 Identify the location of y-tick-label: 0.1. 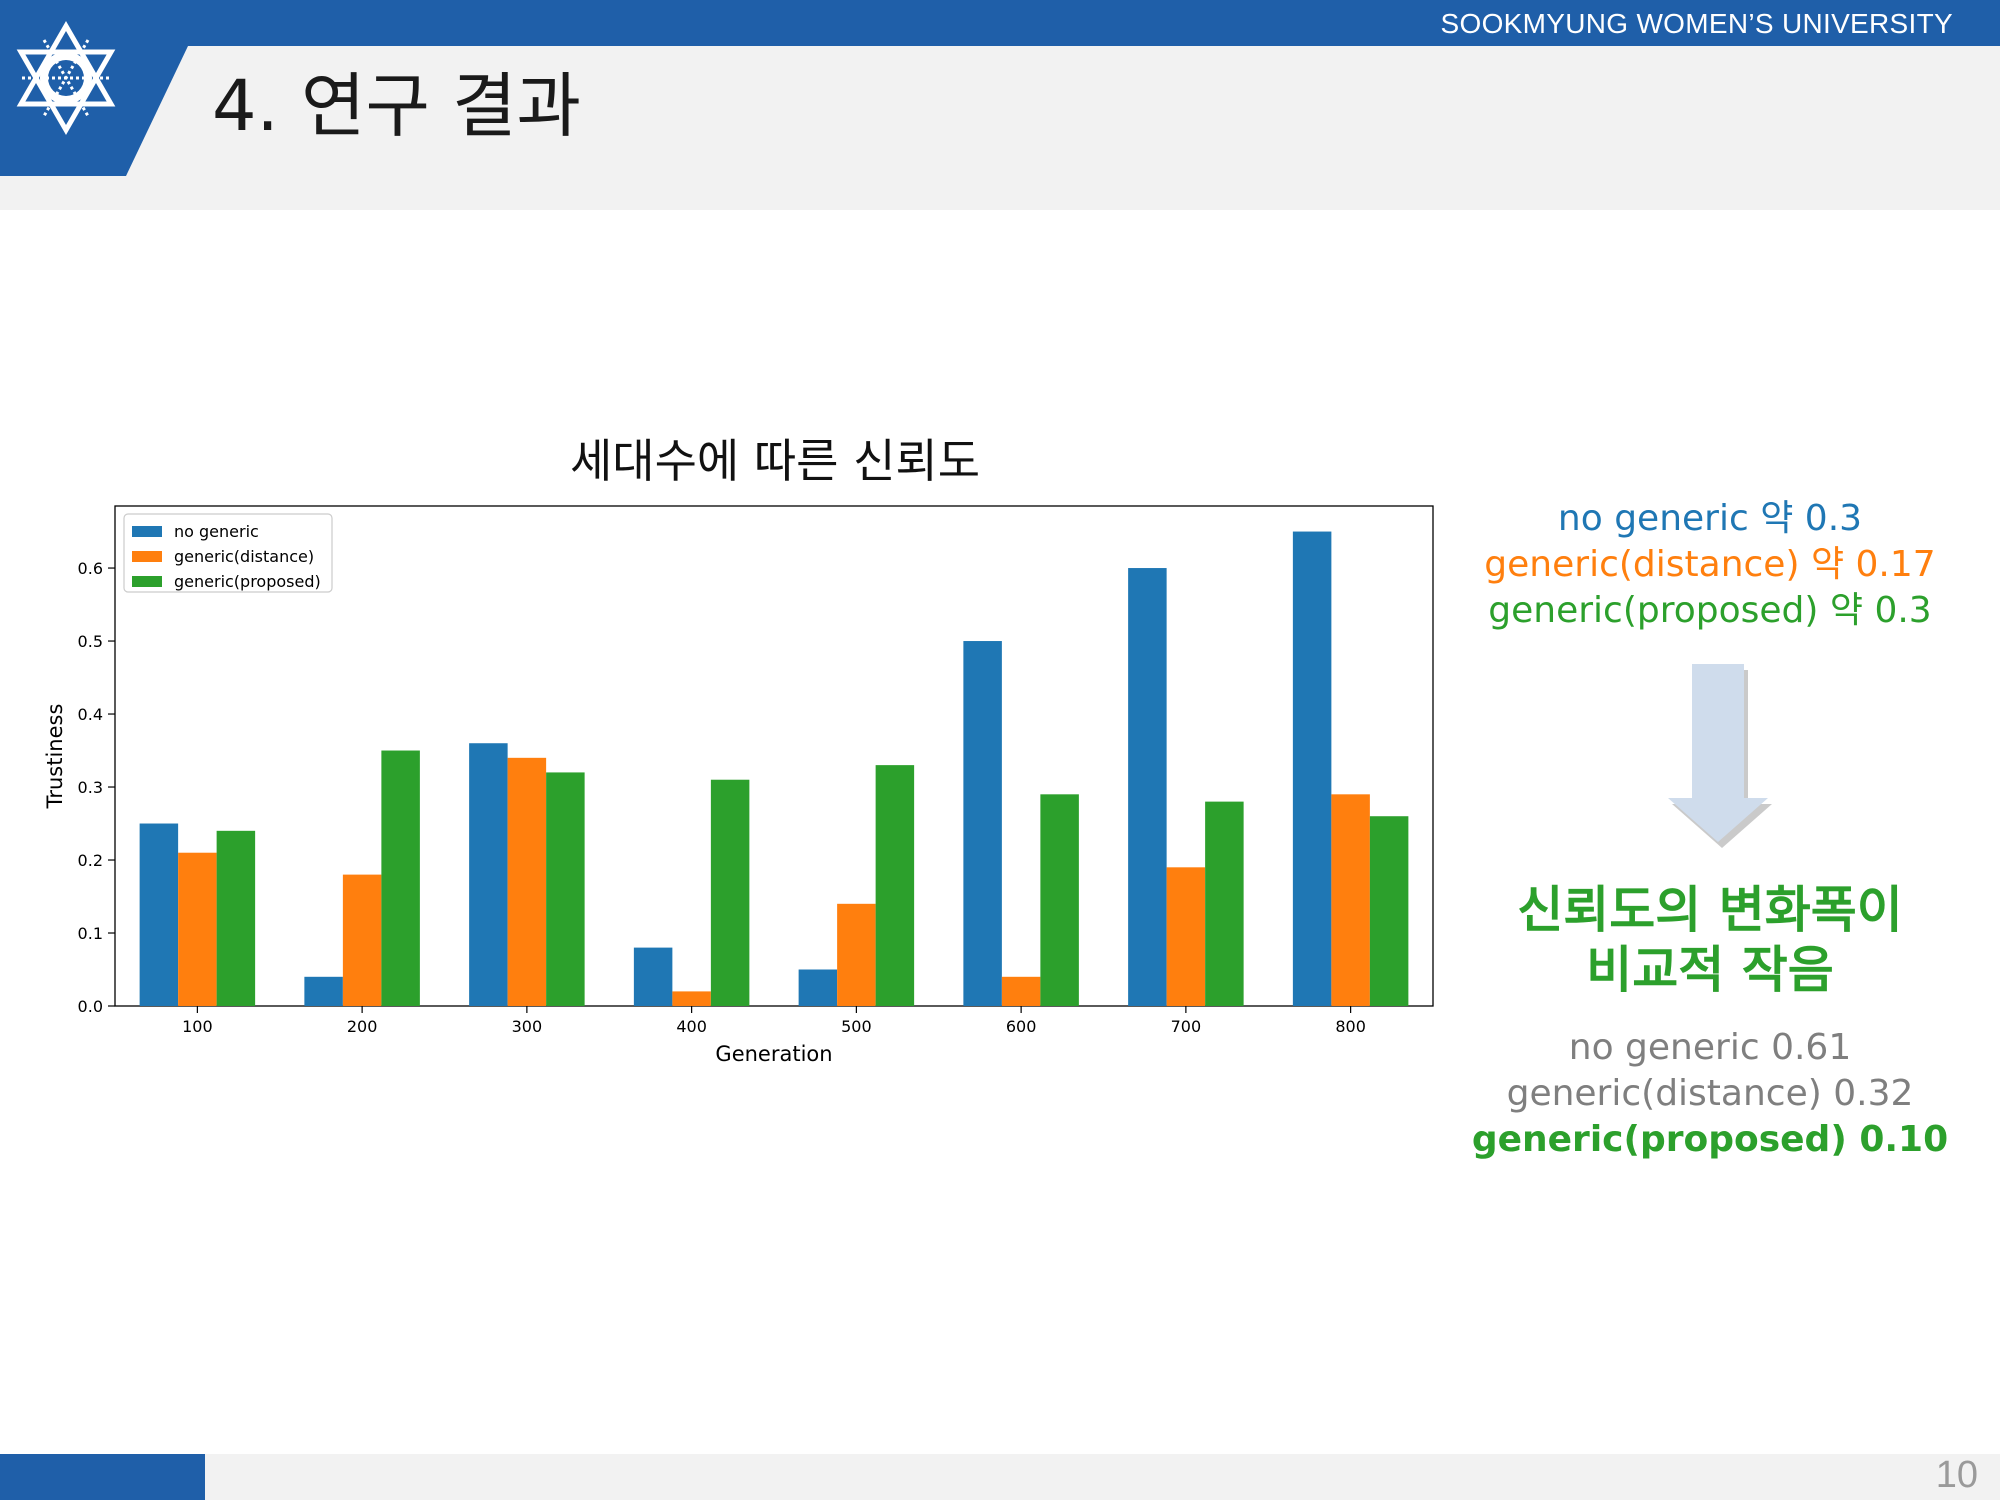
(90, 933).